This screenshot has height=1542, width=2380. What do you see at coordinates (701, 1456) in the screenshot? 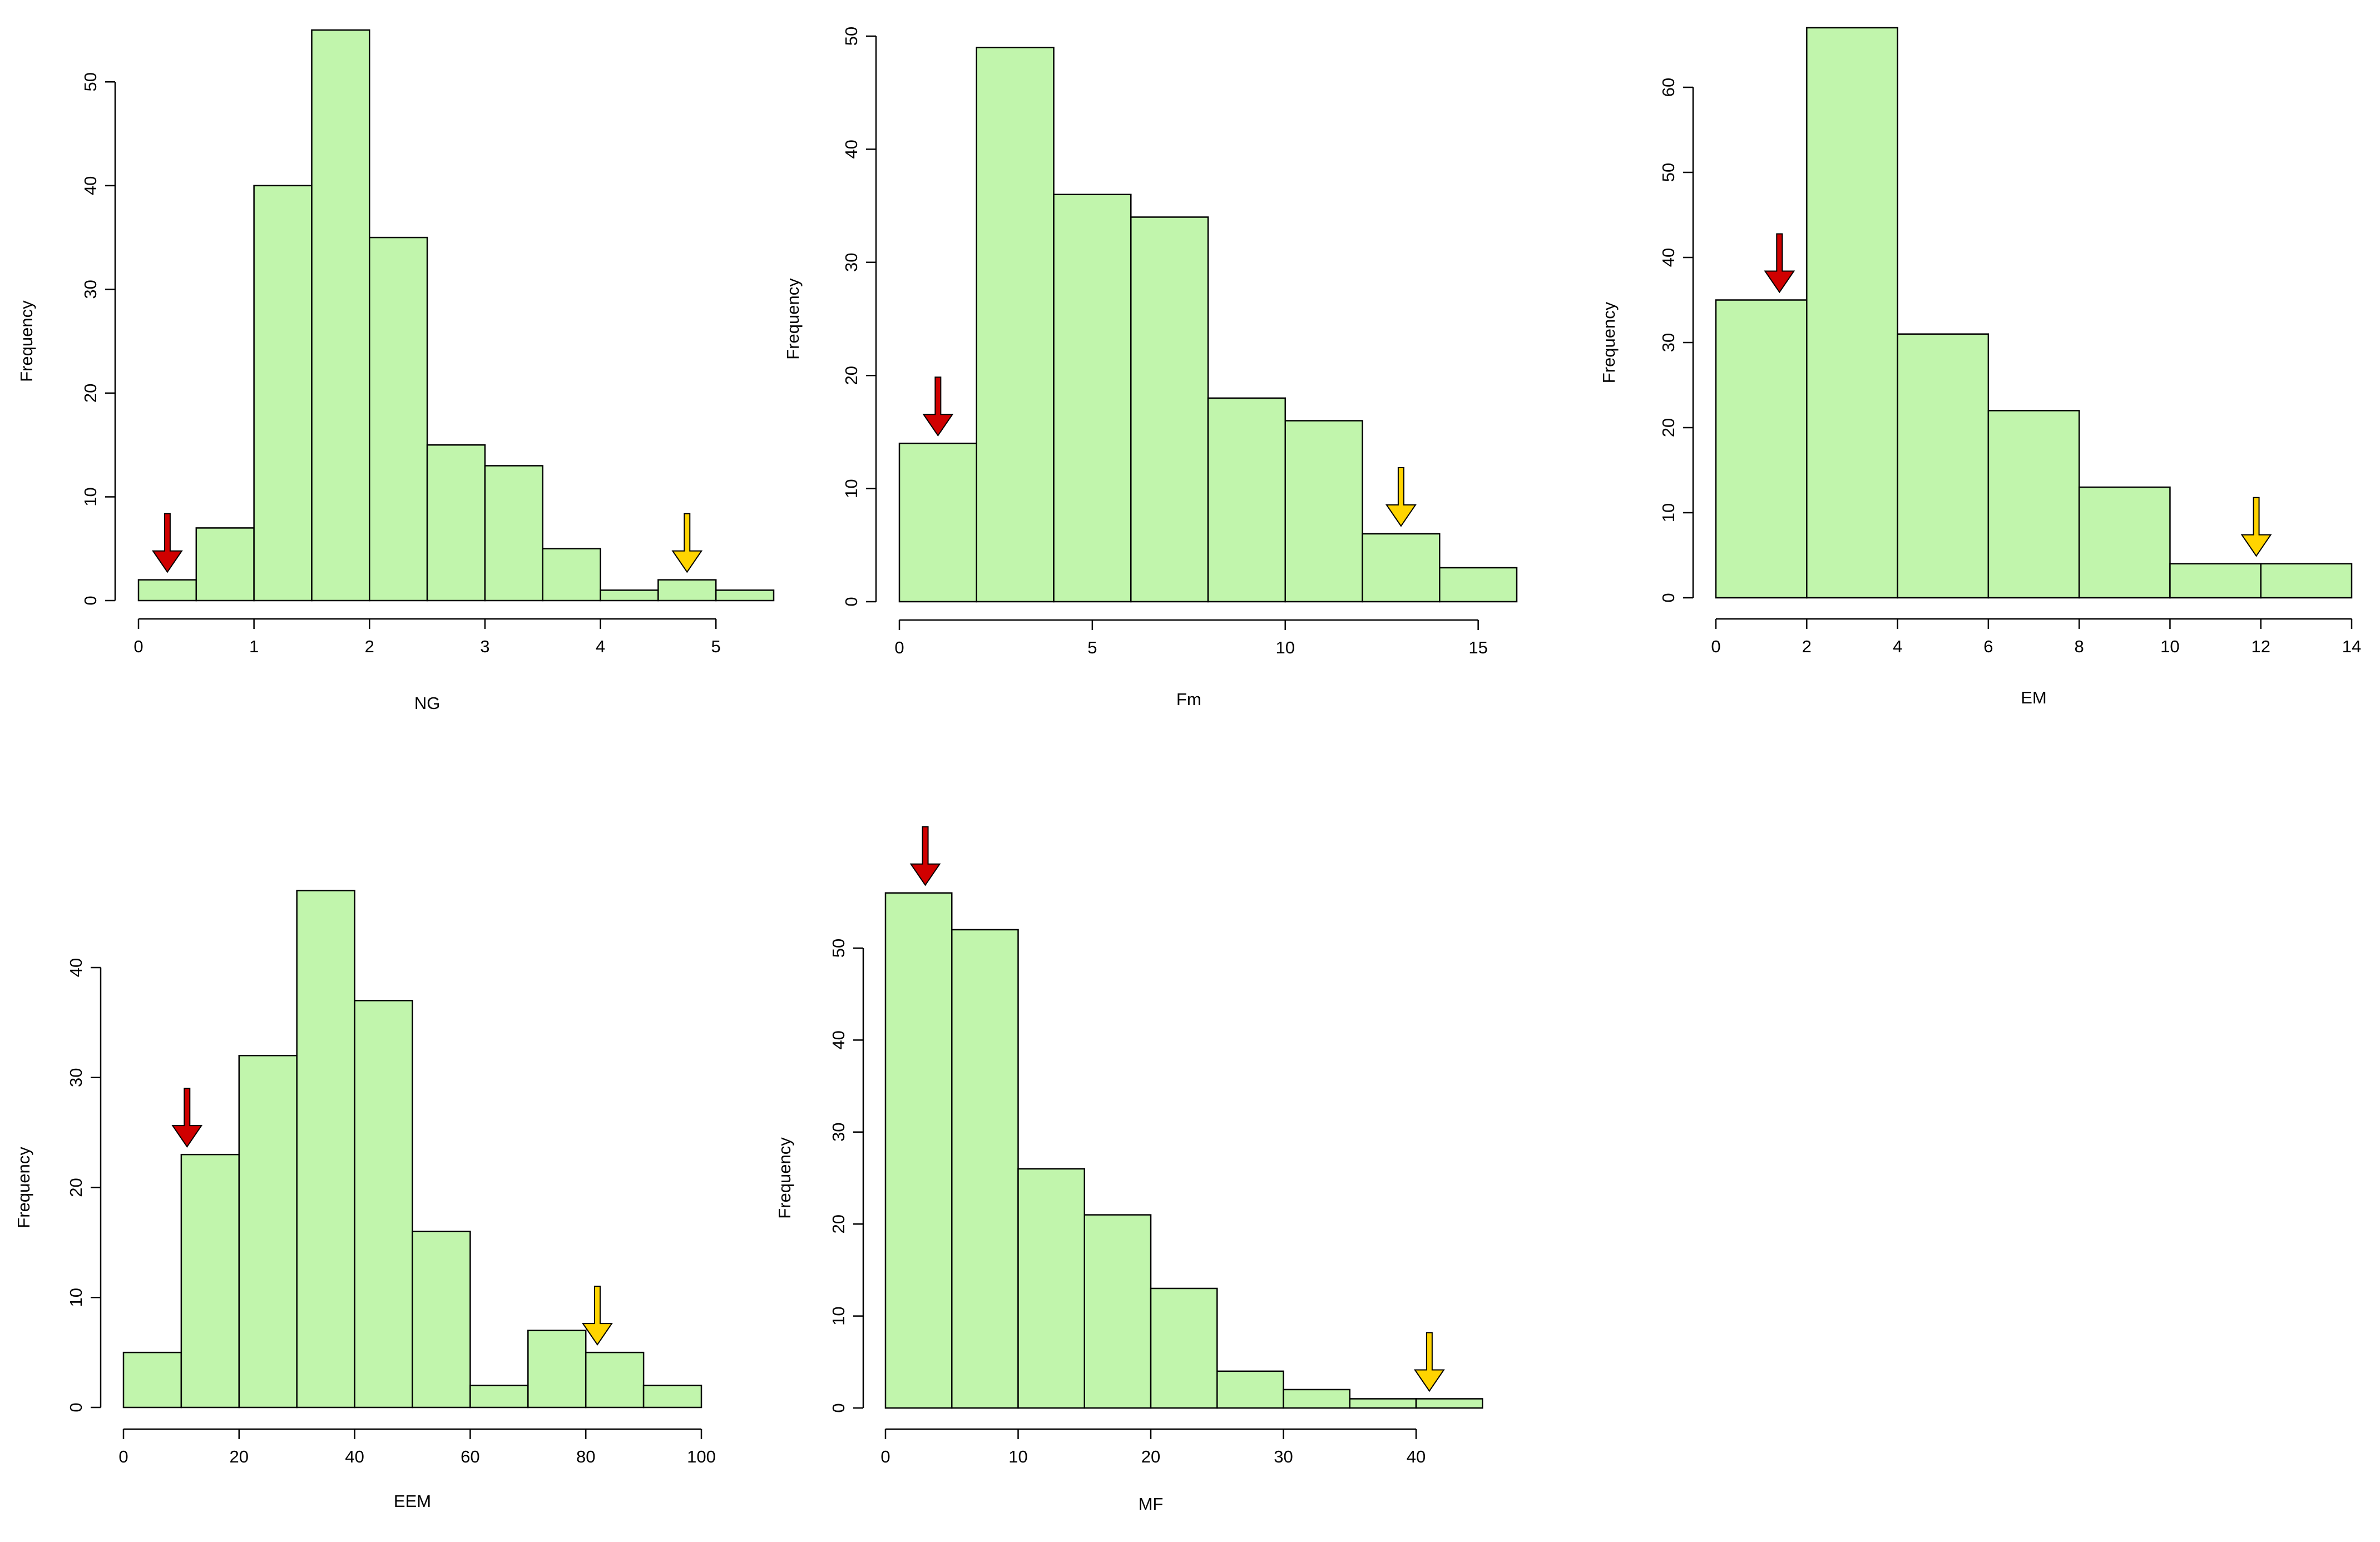
I see `x-tick-label: 100` at bounding box center [701, 1456].